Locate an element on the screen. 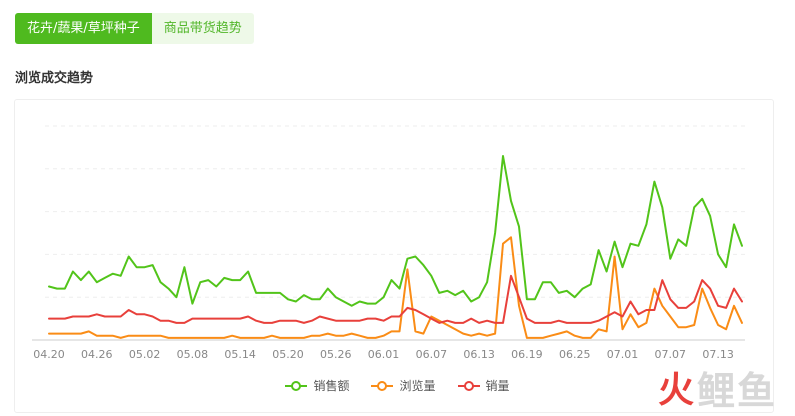 The image size is (795, 416). x-tick-label: 04.26 is located at coordinates (97, 354).